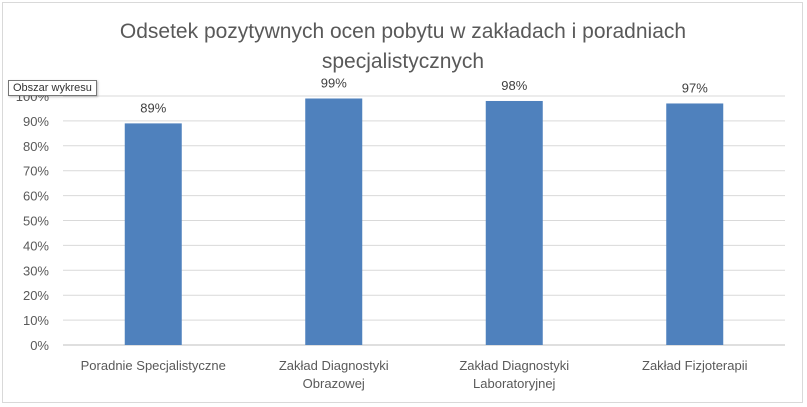  Describe the element at coordinates (52, 88) in the screenshot. I see `chart-area-tooltip: Obszar wykresu` at that location.